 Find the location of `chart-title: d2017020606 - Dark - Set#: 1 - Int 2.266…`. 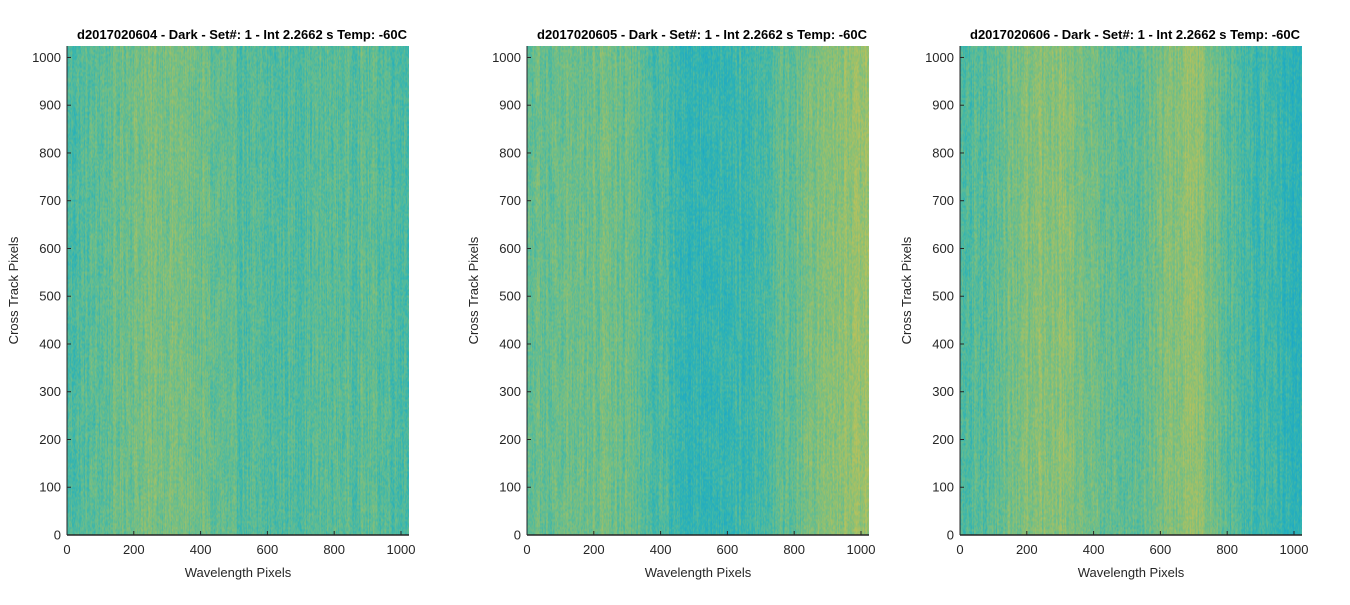

chart-title: d2017020606 - Dark - Set#: 1 - Int 2.266… is located at coordinates (1135, 34).